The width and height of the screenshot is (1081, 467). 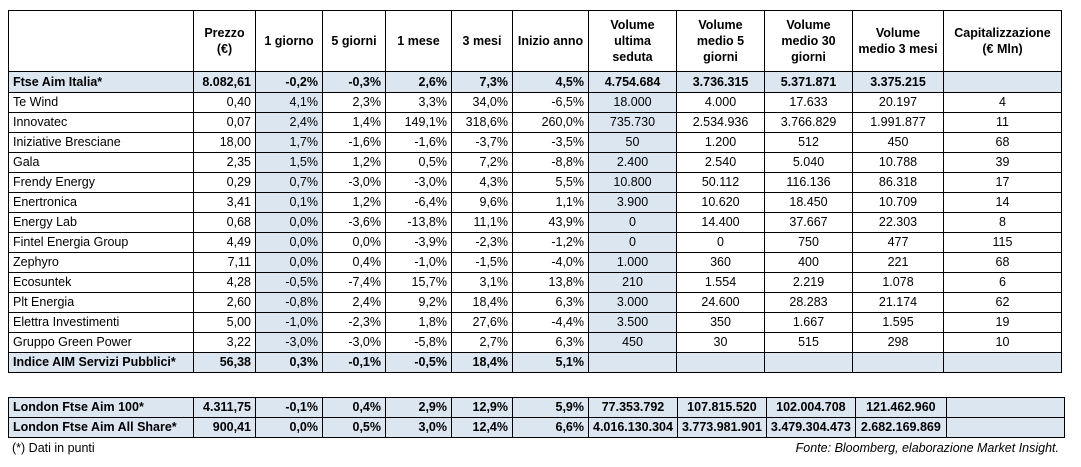 What do you see at coordinates (898, 122) in the screenshot?
I see `cell: 1.991.877` at bounding box center [898, 122].